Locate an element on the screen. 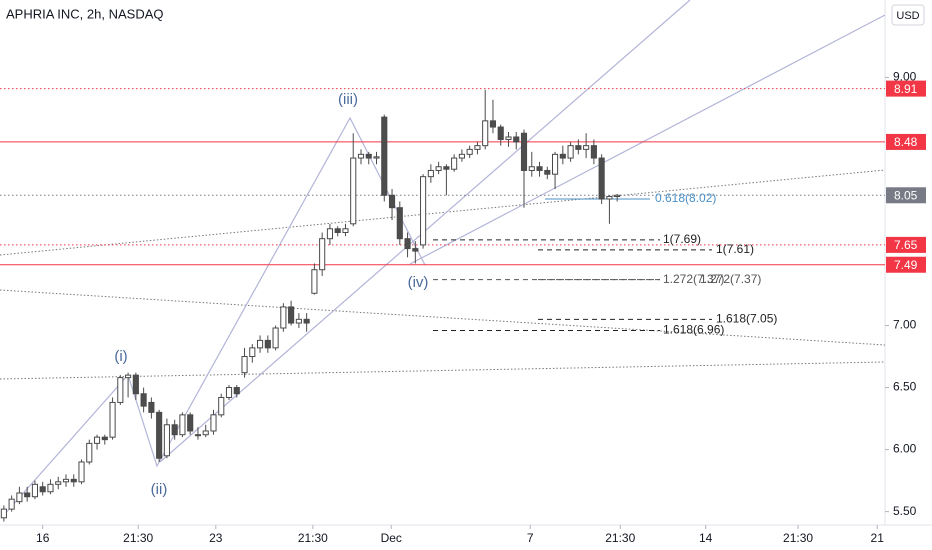  fib-label: 0.618(8.02) is located at coordinates (685, 198).